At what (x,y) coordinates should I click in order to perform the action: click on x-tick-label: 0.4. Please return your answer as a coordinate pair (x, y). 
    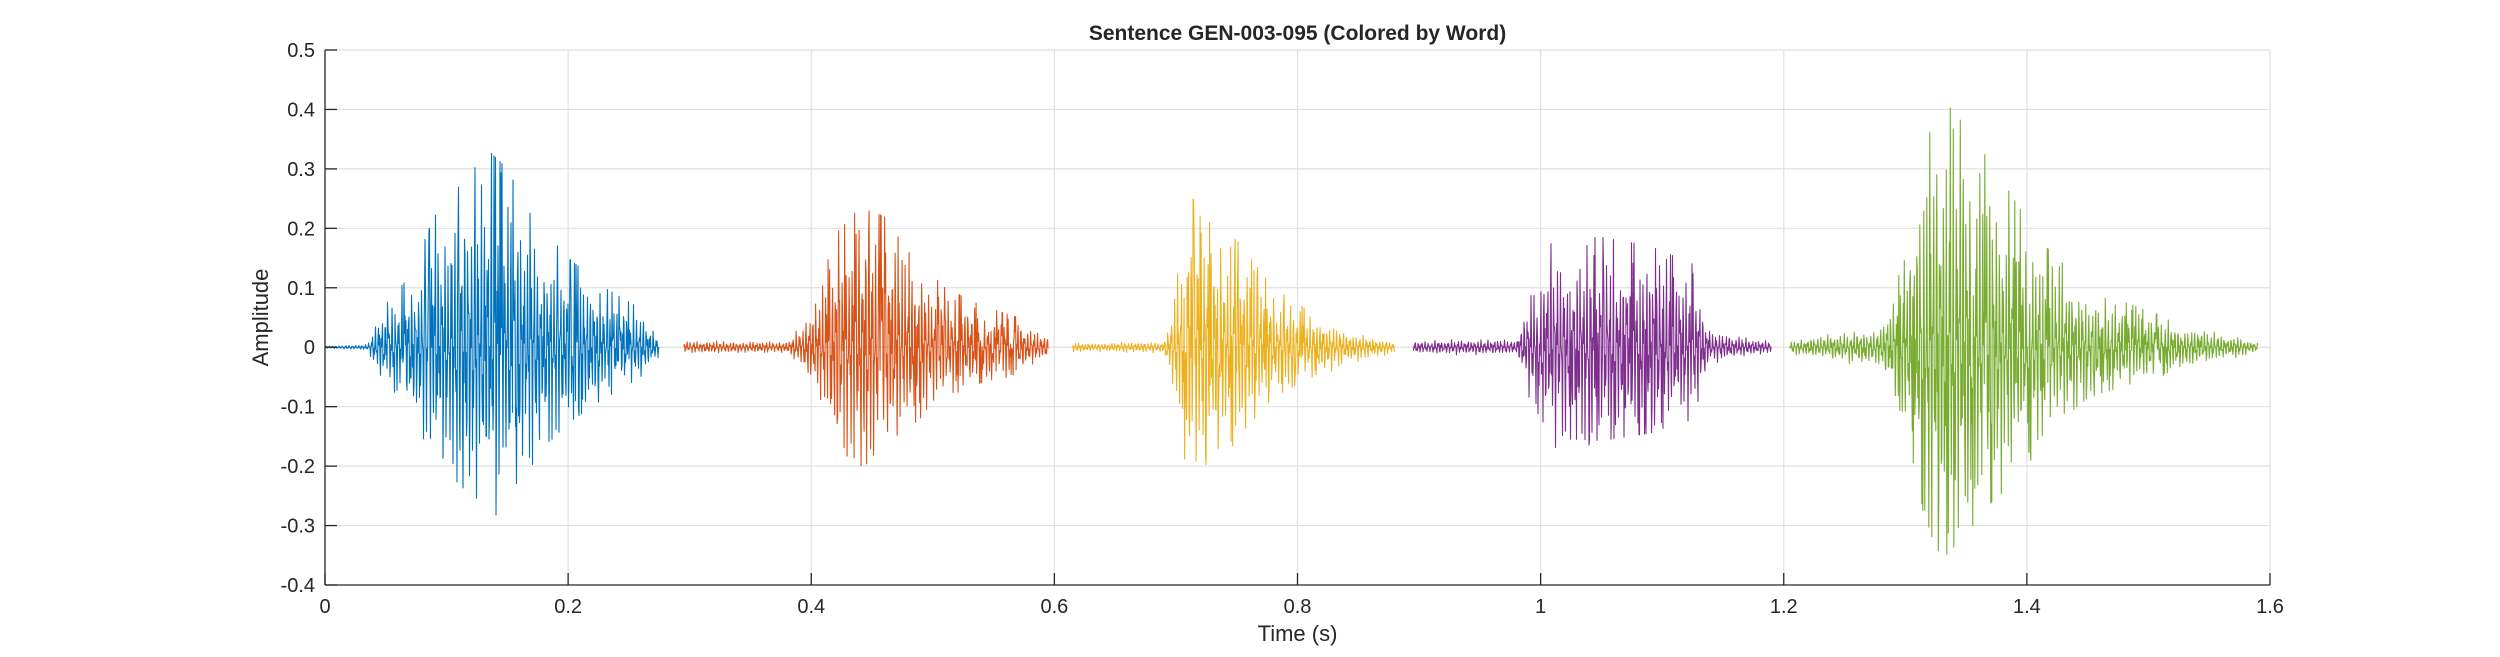
    Looking at the image, I should click on (811, 607).